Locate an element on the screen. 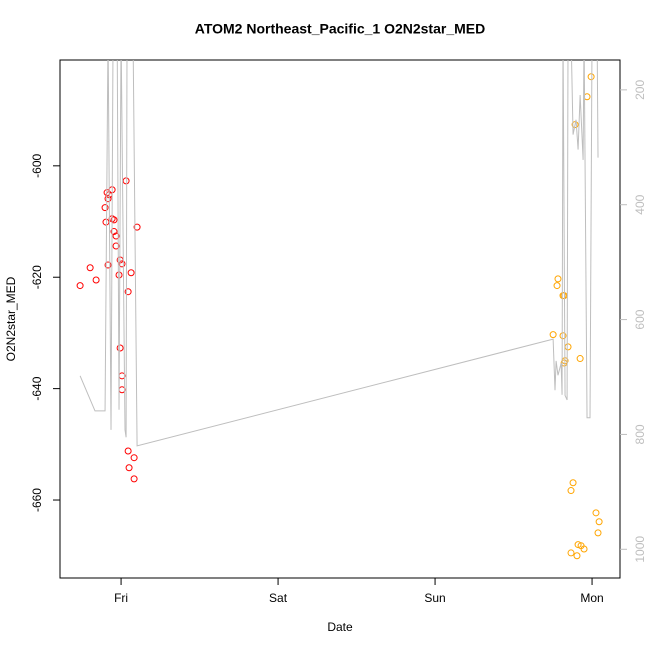 This screenshot has width=650, height=650. y-tick-label: -660 is located at coordinates (37, 500).